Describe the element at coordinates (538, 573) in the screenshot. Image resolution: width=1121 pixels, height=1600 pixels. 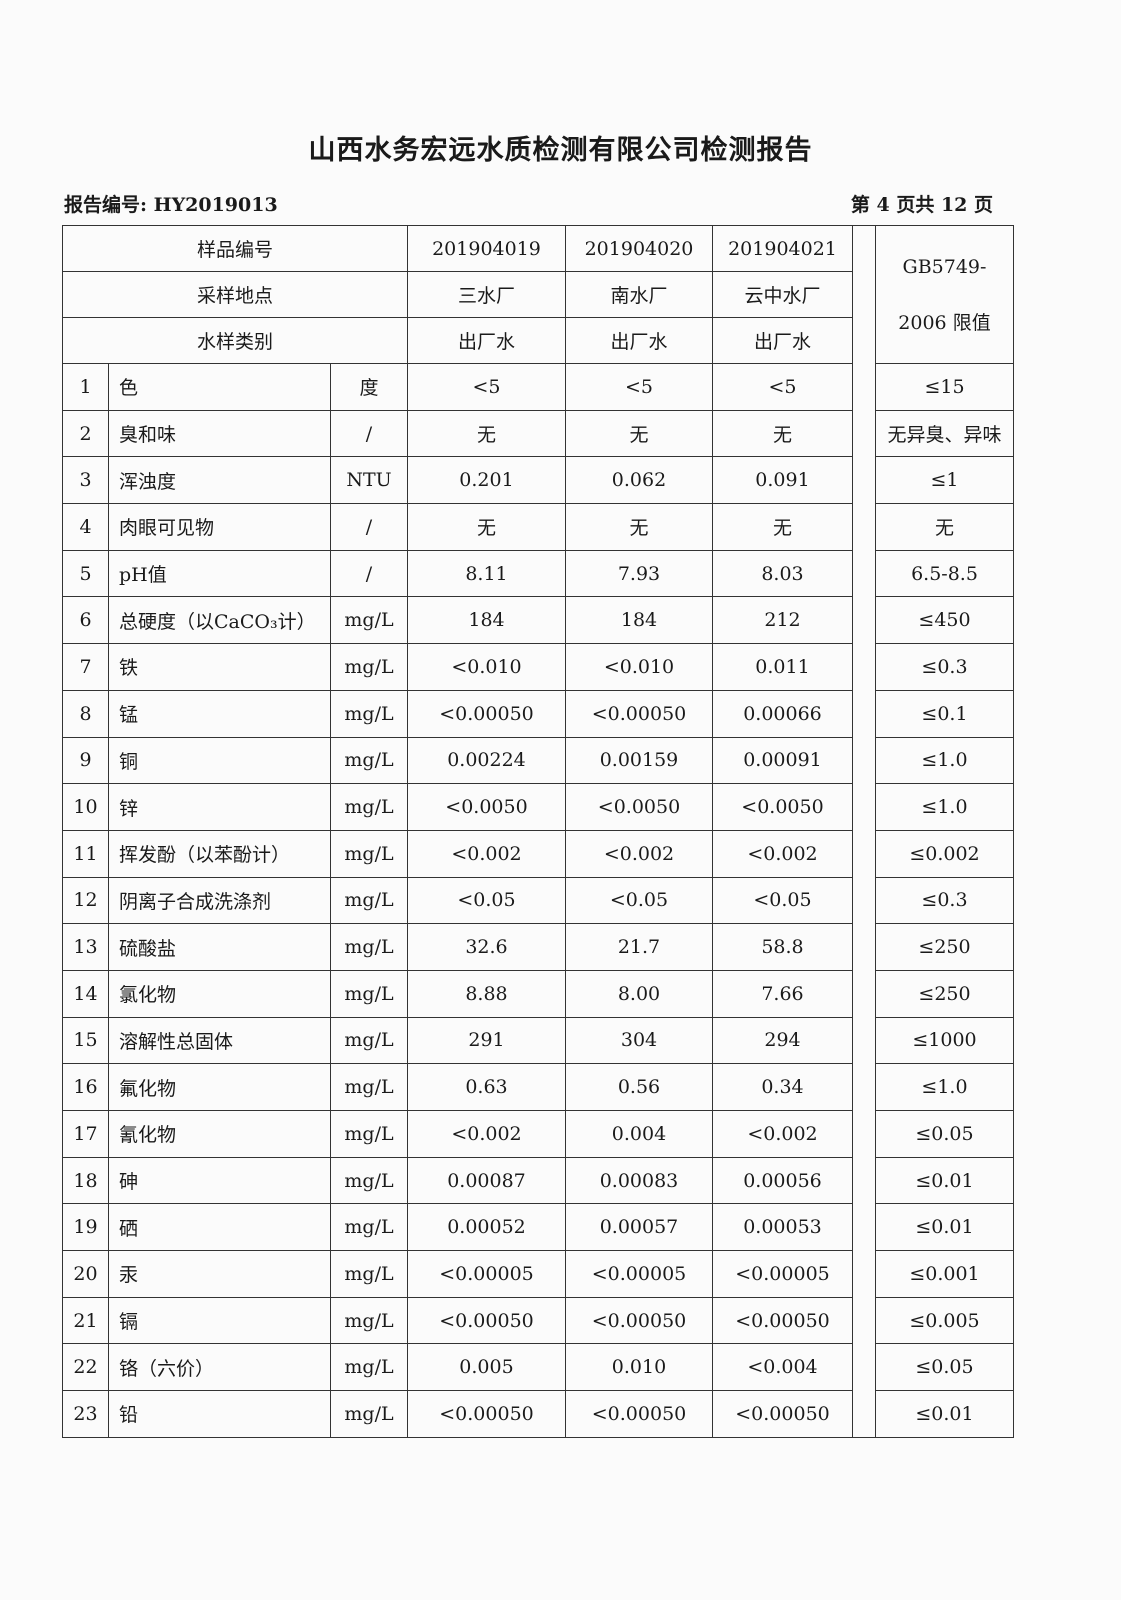
I see `table-row: 5 pH值/8.11 7.93 8.03 6.5-8.5` at that location.